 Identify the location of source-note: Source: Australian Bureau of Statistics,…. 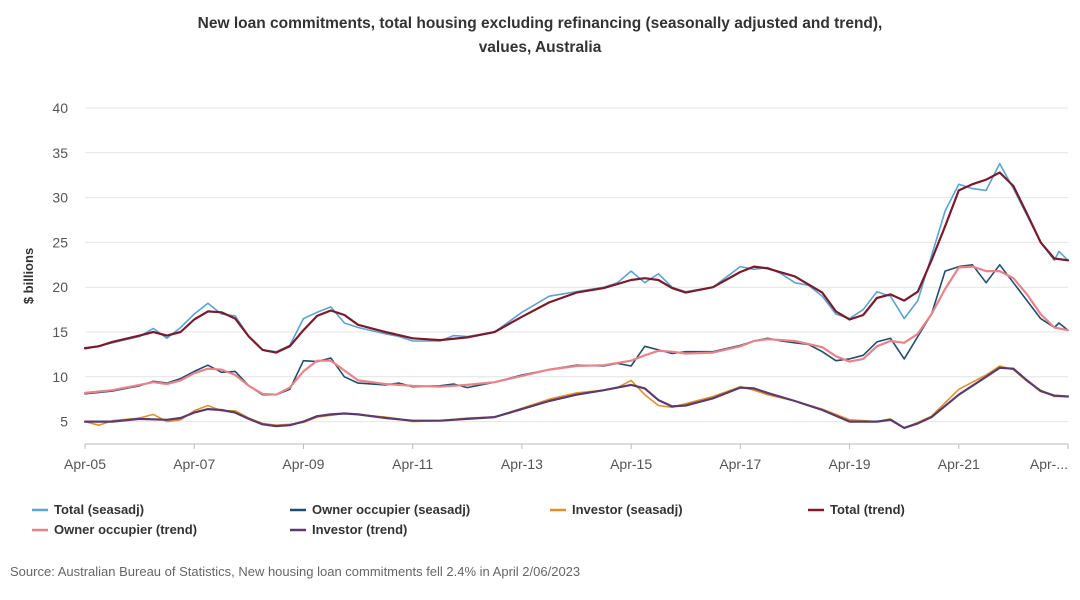
(295, 571).